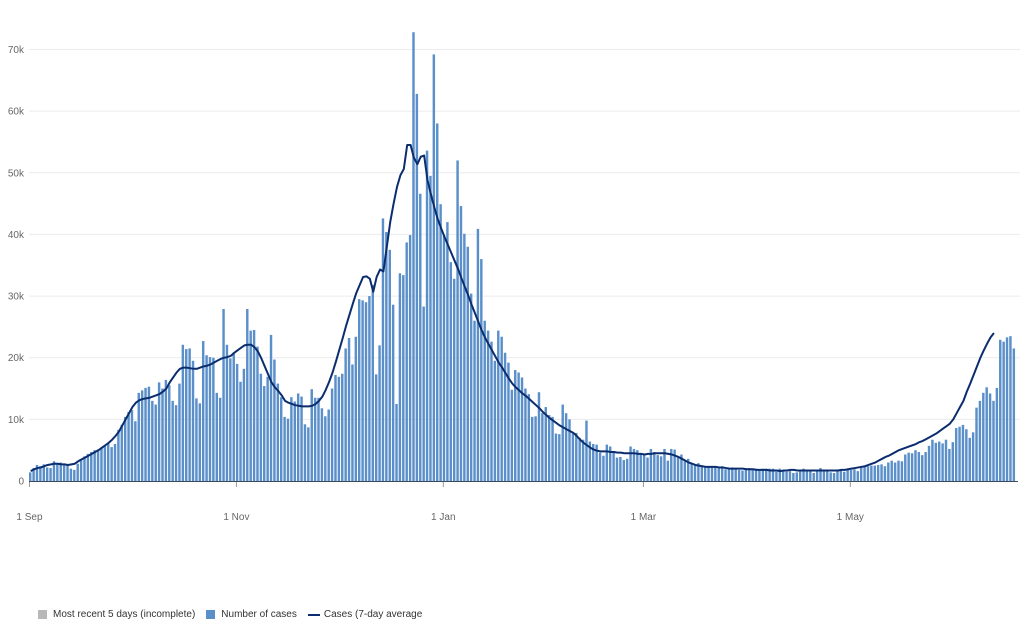 The image size is (1024, 633). I want to click on x-tick-label: 1 May, so click(850, 517).